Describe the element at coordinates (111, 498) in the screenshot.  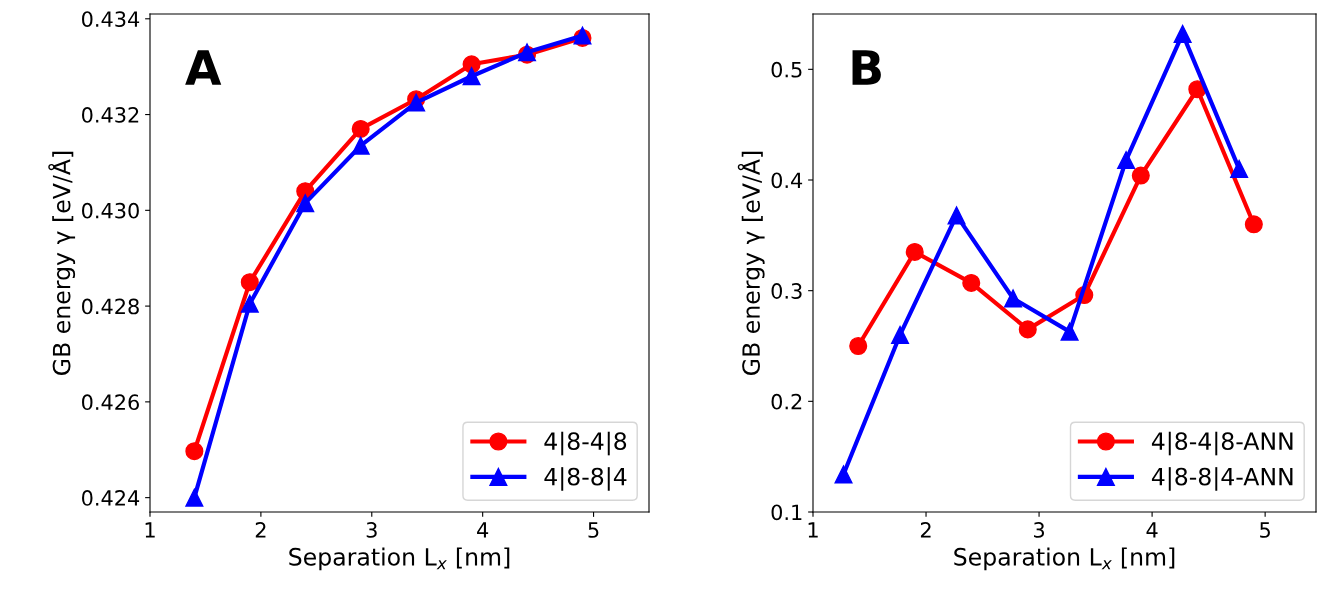
I see `y-tick-label: 0.424` at that location.